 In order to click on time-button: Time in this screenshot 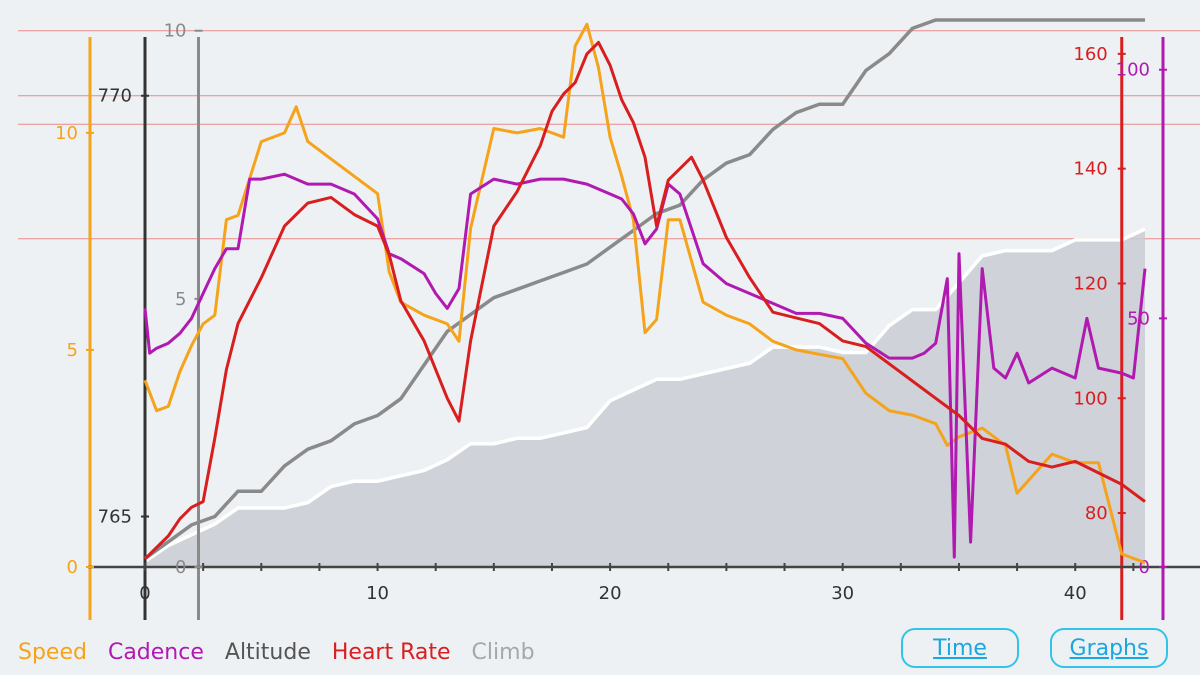, I will do `click(960, 648)`.